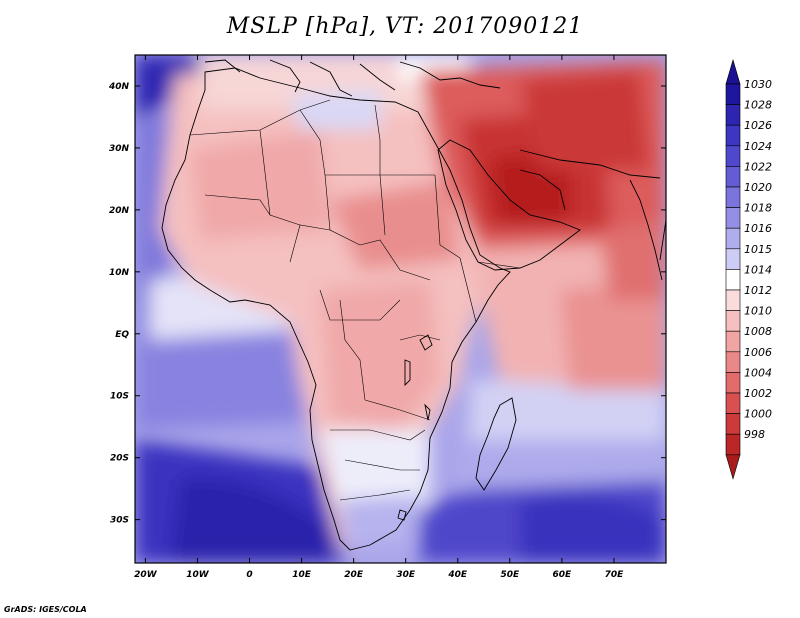 The height and width of the screenshot is (618, 800). What do you see at coordinates (615, 575) in the screenshot?
I see `lon-tick-label: 70E` at bounding box center [615, 575].